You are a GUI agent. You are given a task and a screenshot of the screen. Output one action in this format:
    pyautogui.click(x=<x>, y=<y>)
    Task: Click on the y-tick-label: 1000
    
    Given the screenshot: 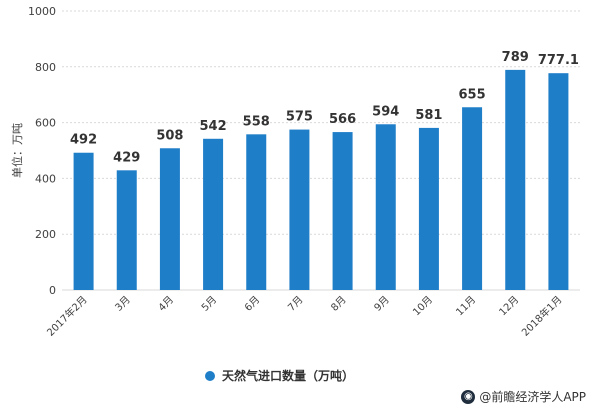 What is the action you would take?
    pyautogui.click(x=42, y=11)
    